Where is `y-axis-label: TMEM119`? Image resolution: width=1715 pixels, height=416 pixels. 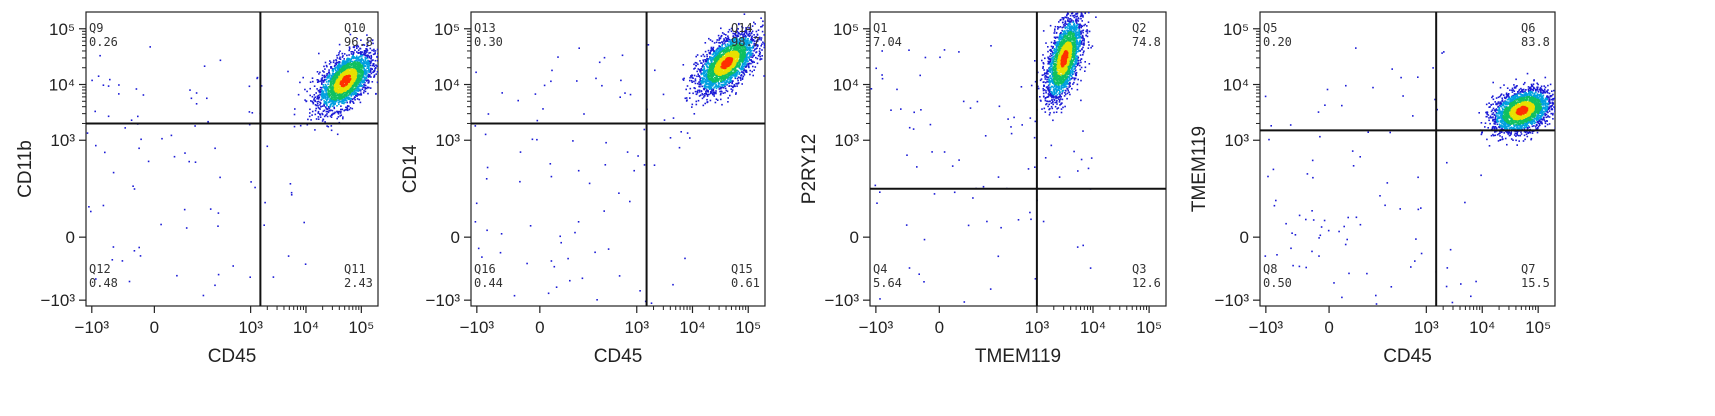
y-axis-label: TMEM119 is located at coordinates (1199, 169).